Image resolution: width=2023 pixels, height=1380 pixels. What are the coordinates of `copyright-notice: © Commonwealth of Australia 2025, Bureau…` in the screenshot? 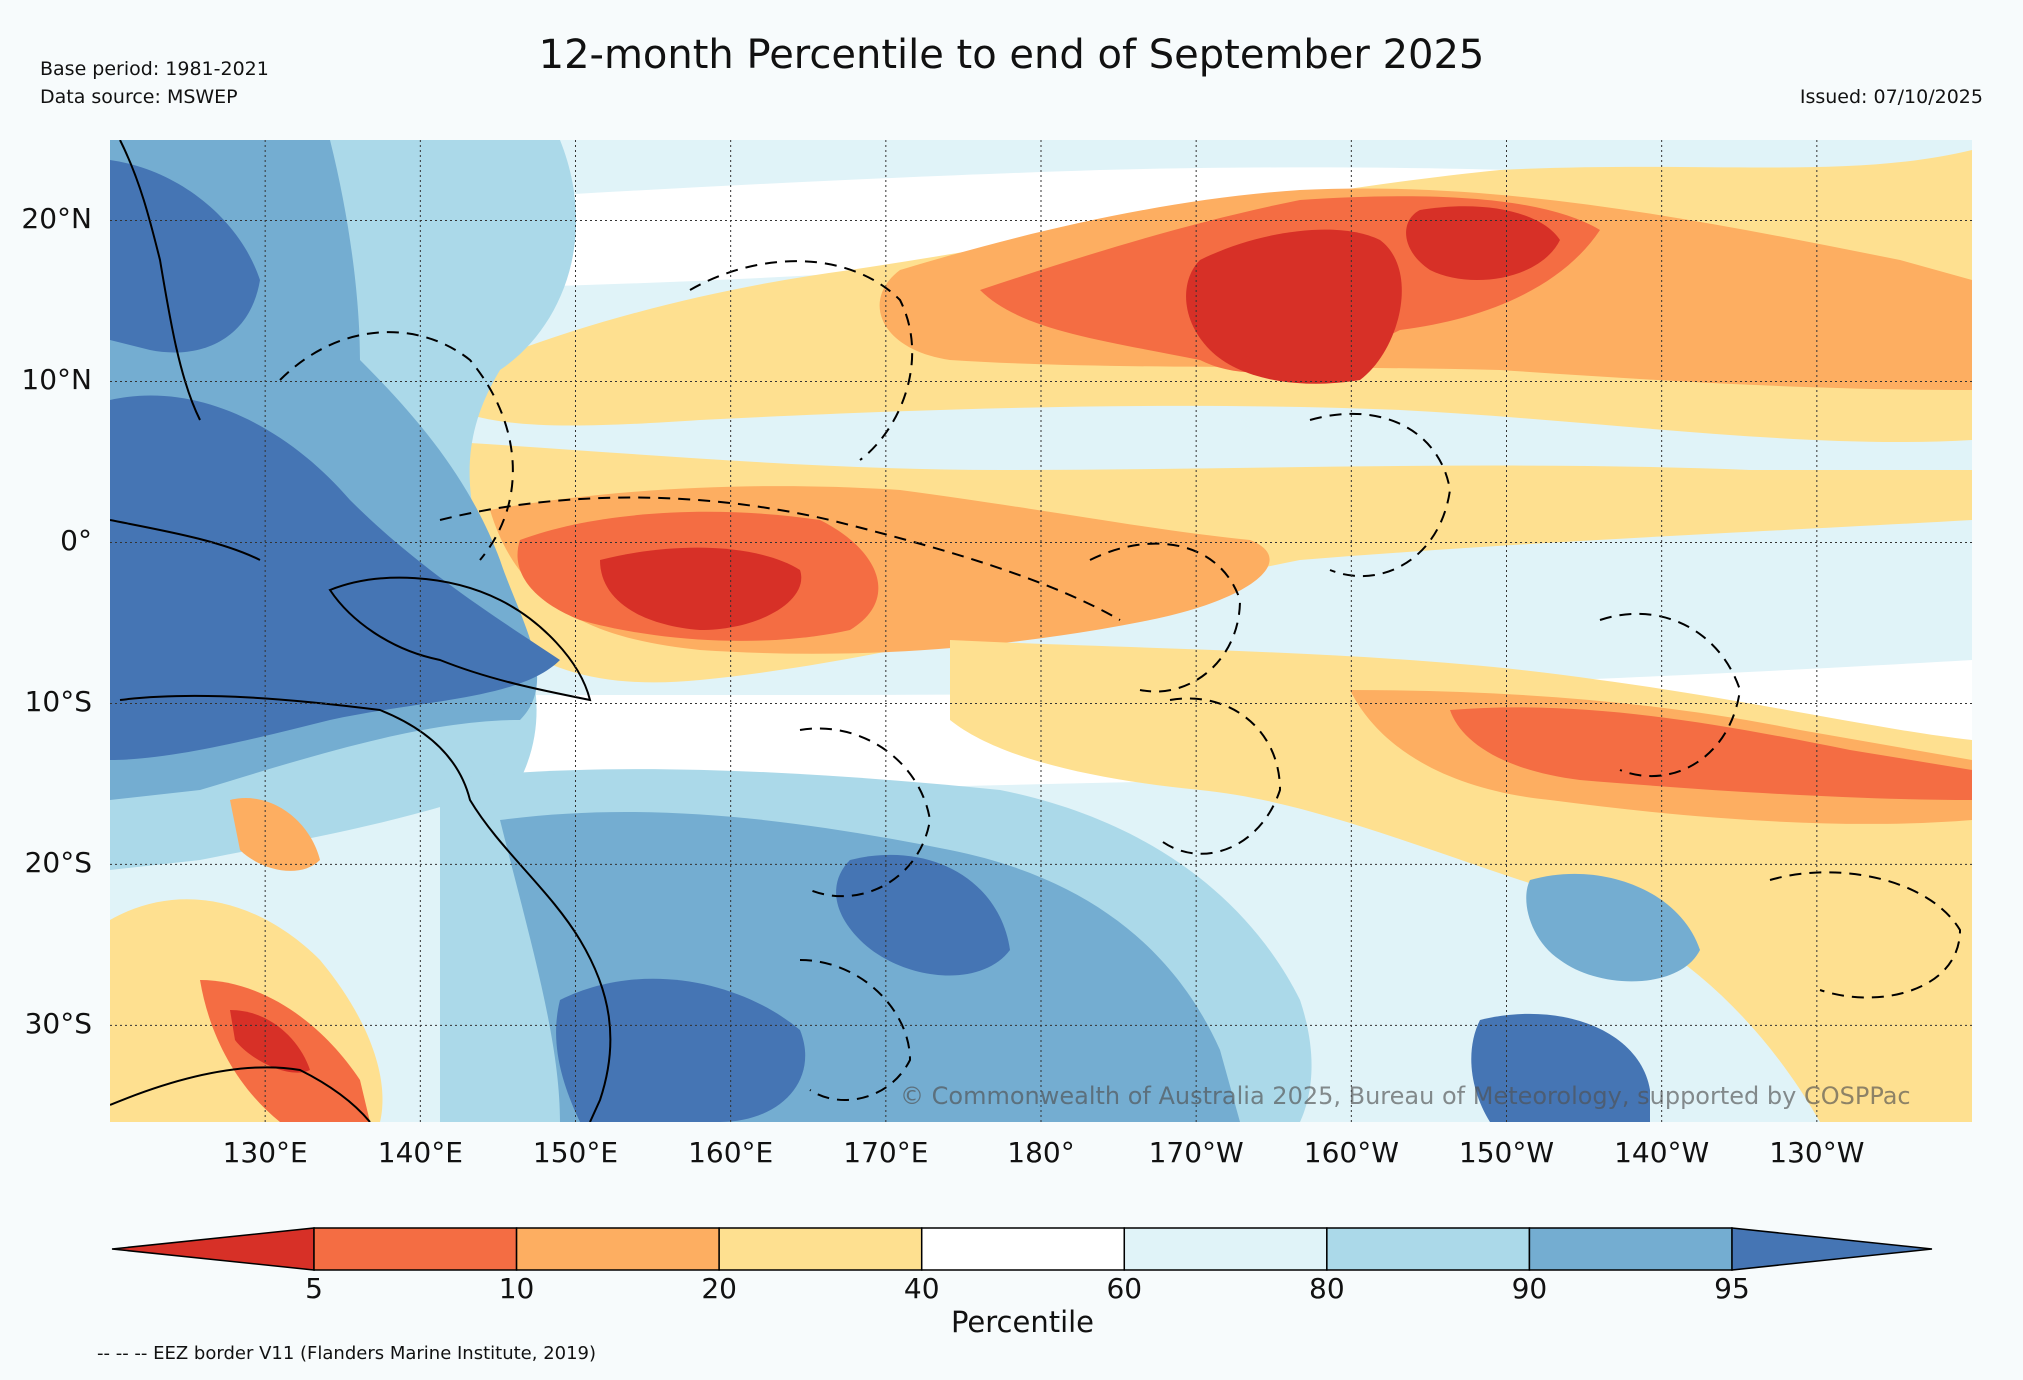 It's located at (1405, 1096).